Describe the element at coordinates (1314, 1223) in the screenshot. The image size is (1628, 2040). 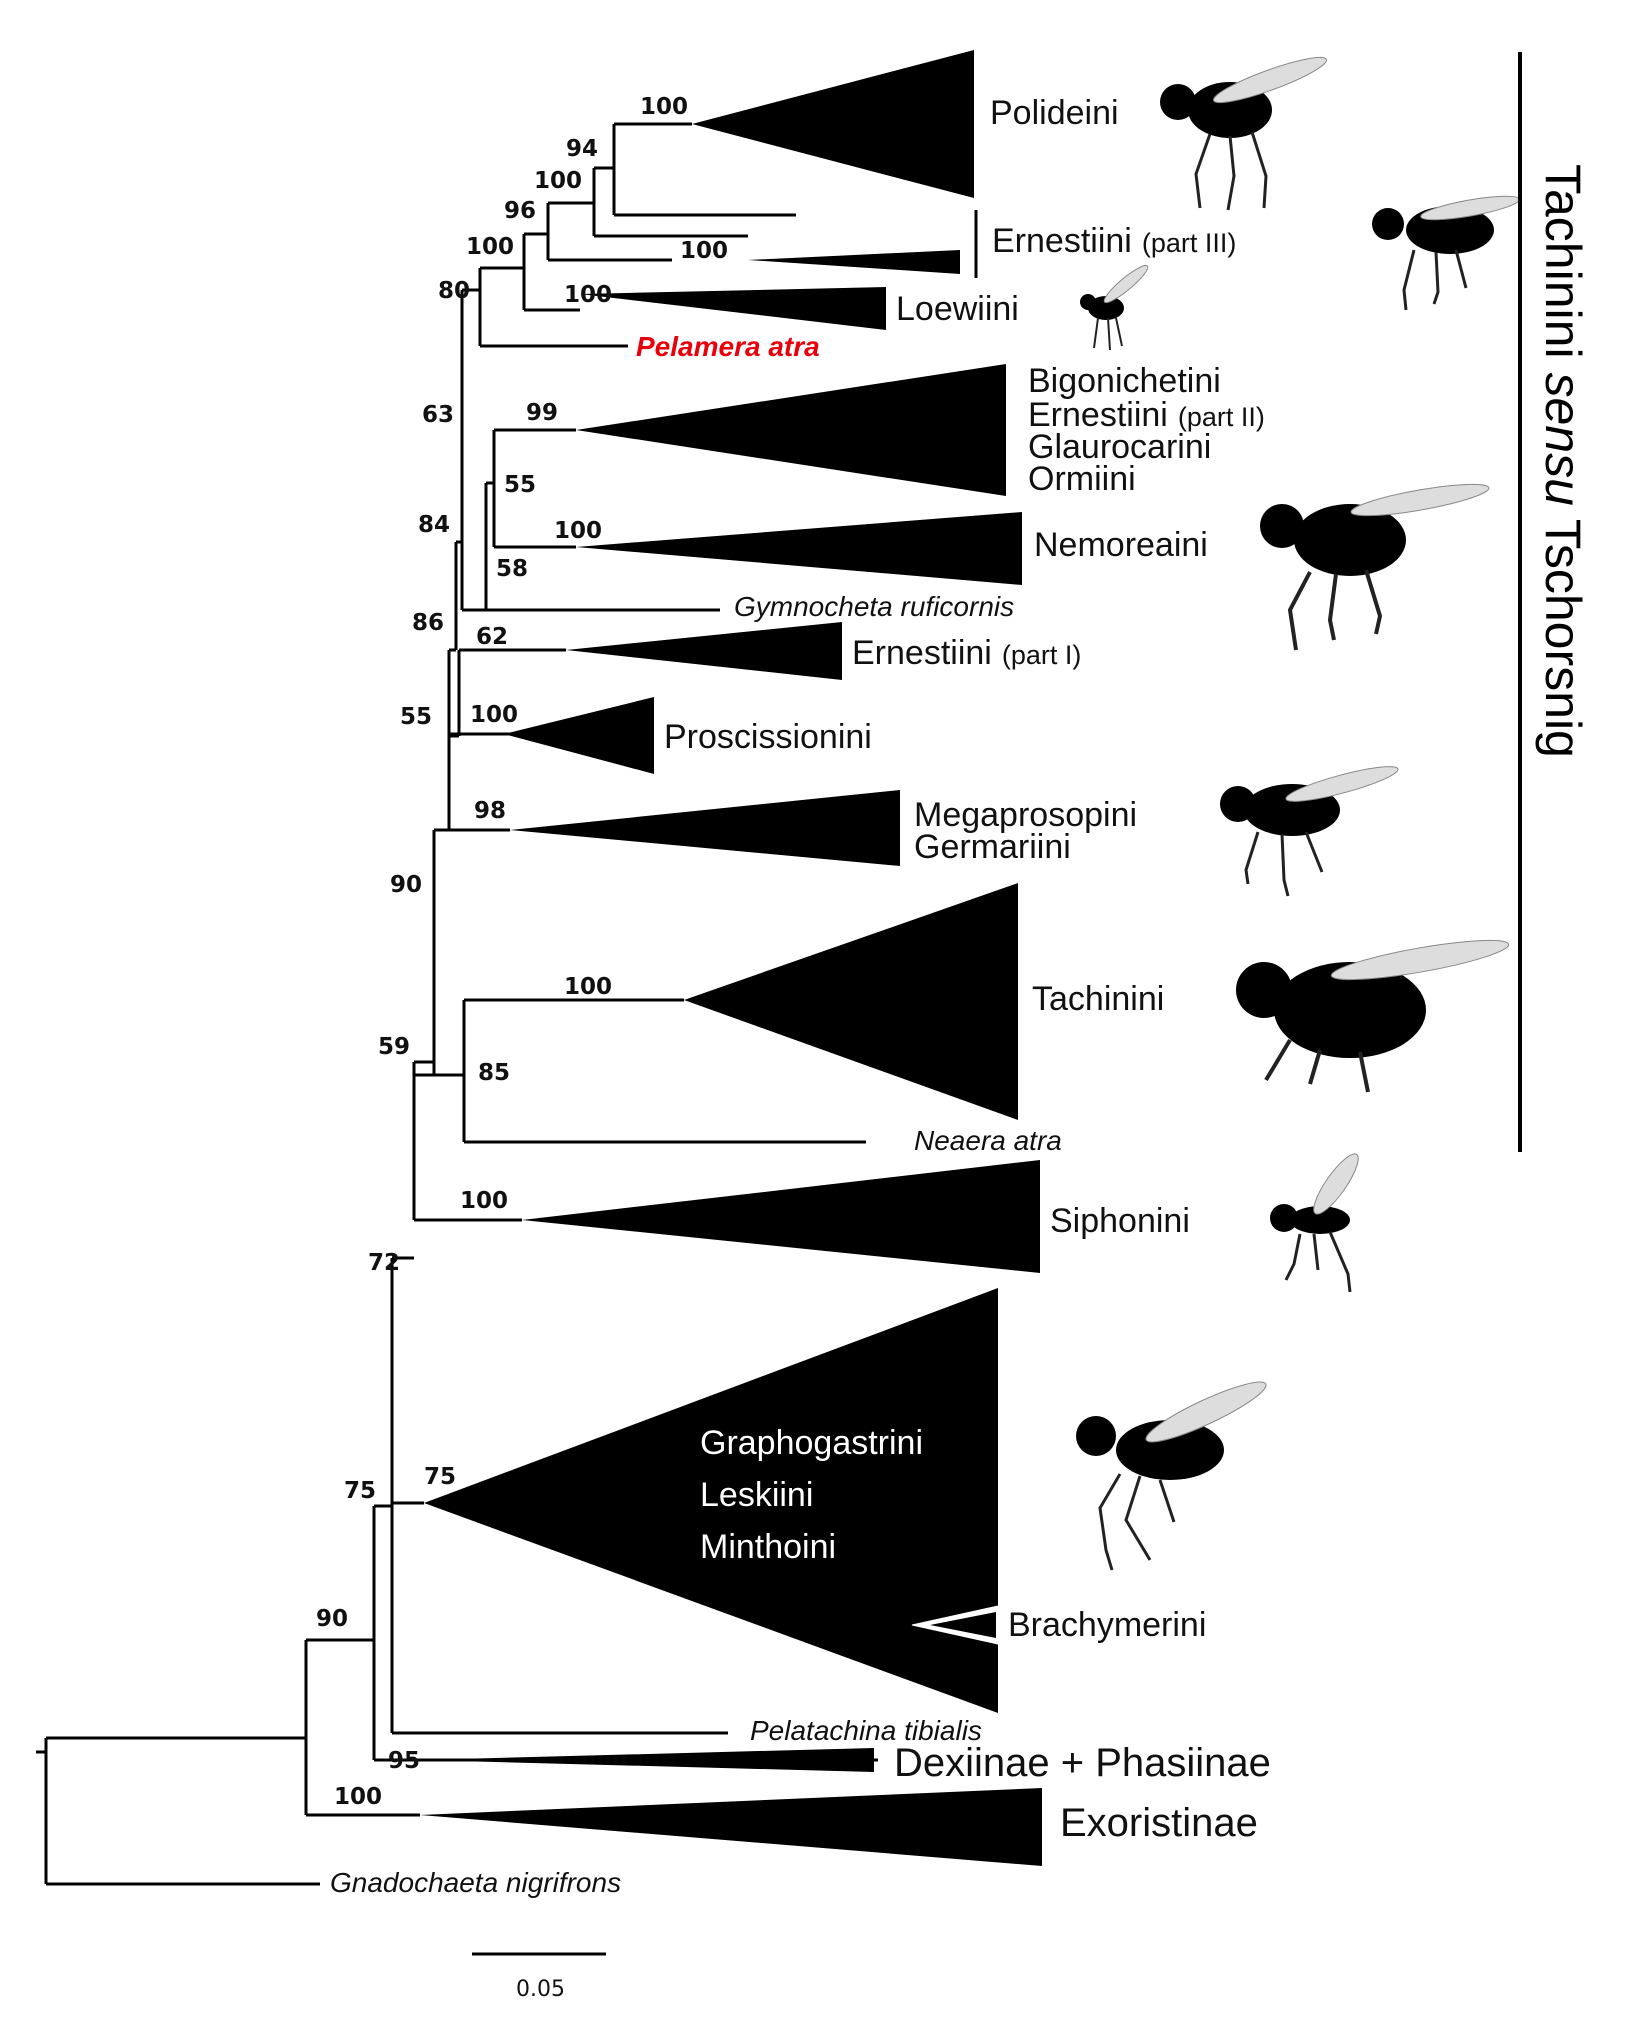
I see `fly-siphonini-icon` at that location.